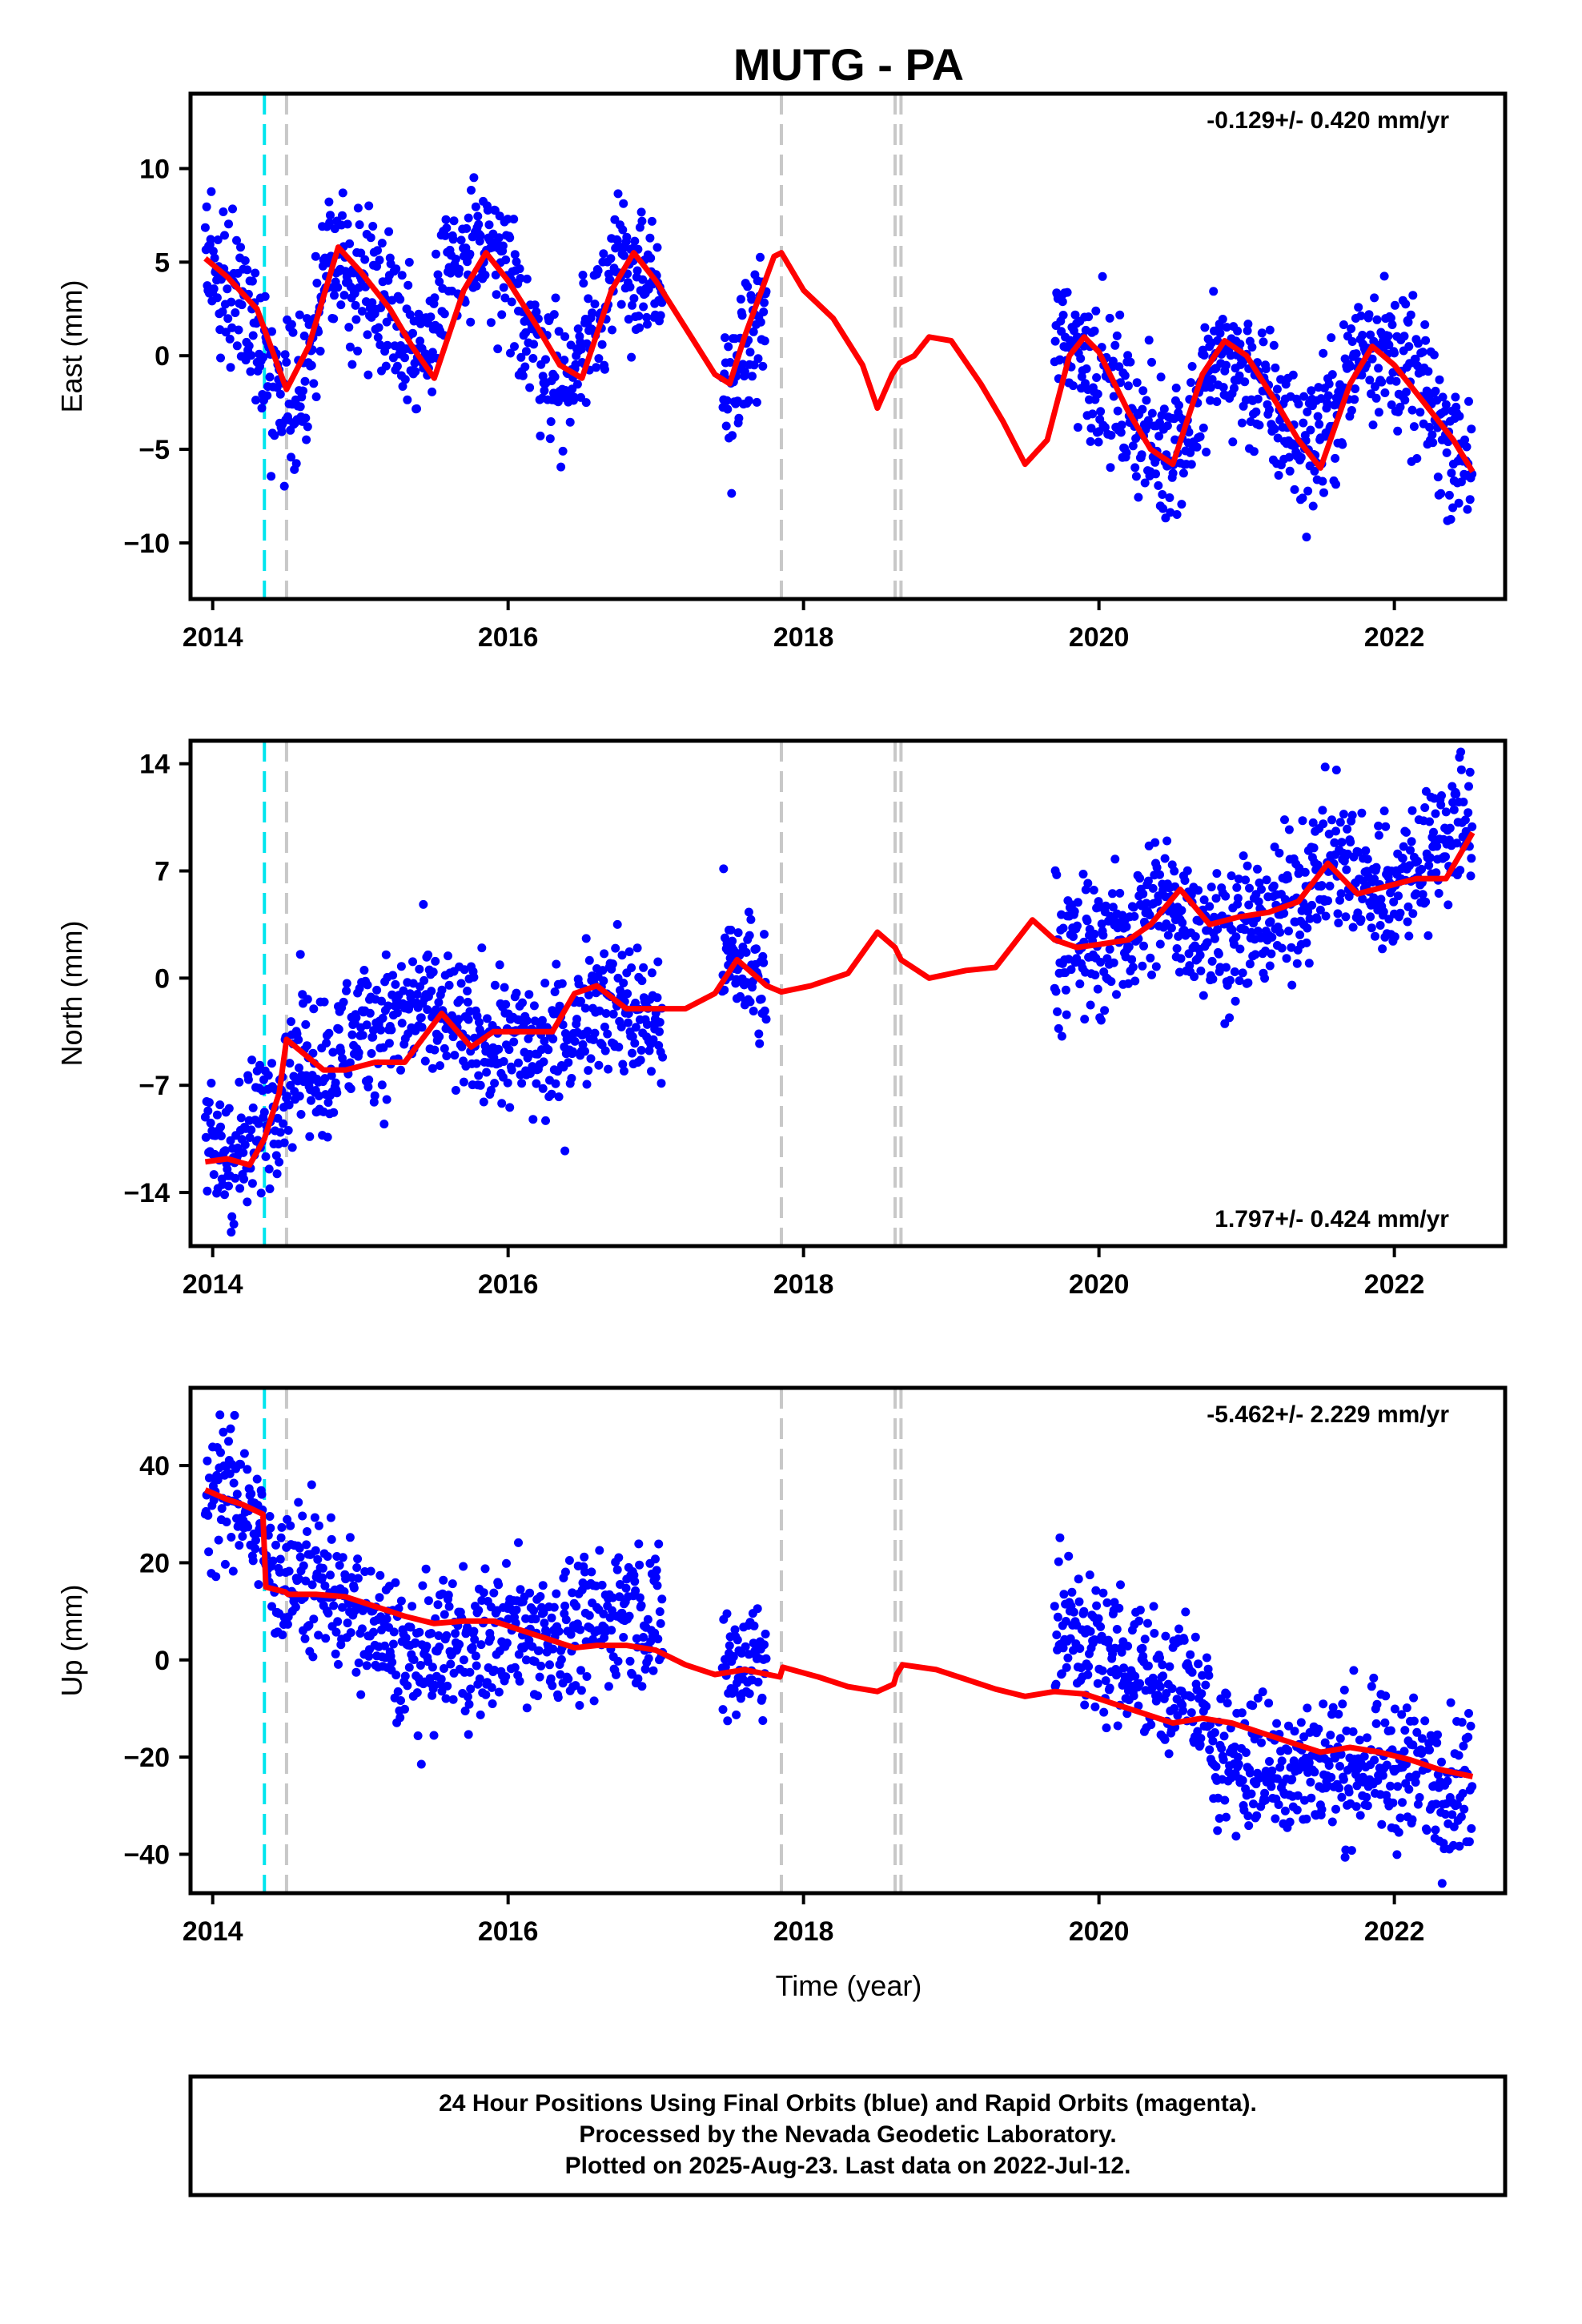 The height and width of the screenshot is (2324, 1582). Describe the element at coordinates (509, 1931) in the screenshot. I see `x-tick-label: 2016` at that location.